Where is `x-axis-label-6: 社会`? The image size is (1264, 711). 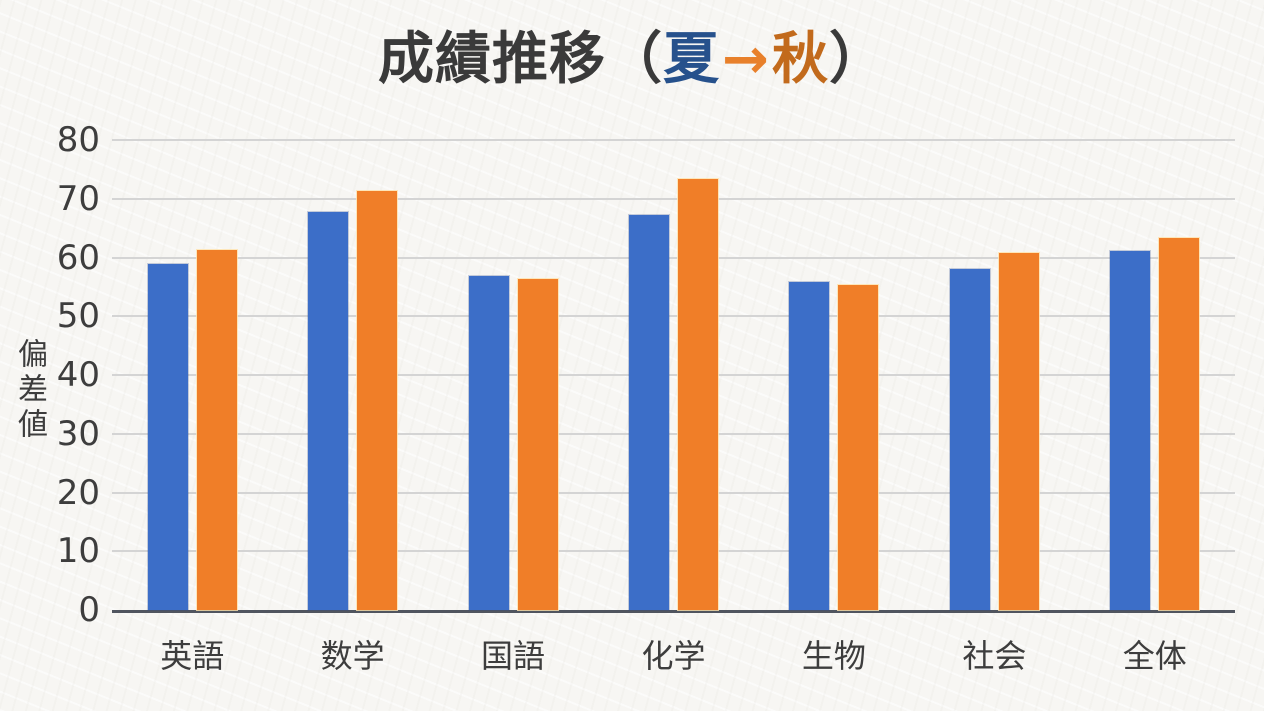
x-axis-label-6: 社会 is located at coordinates (994, 656).